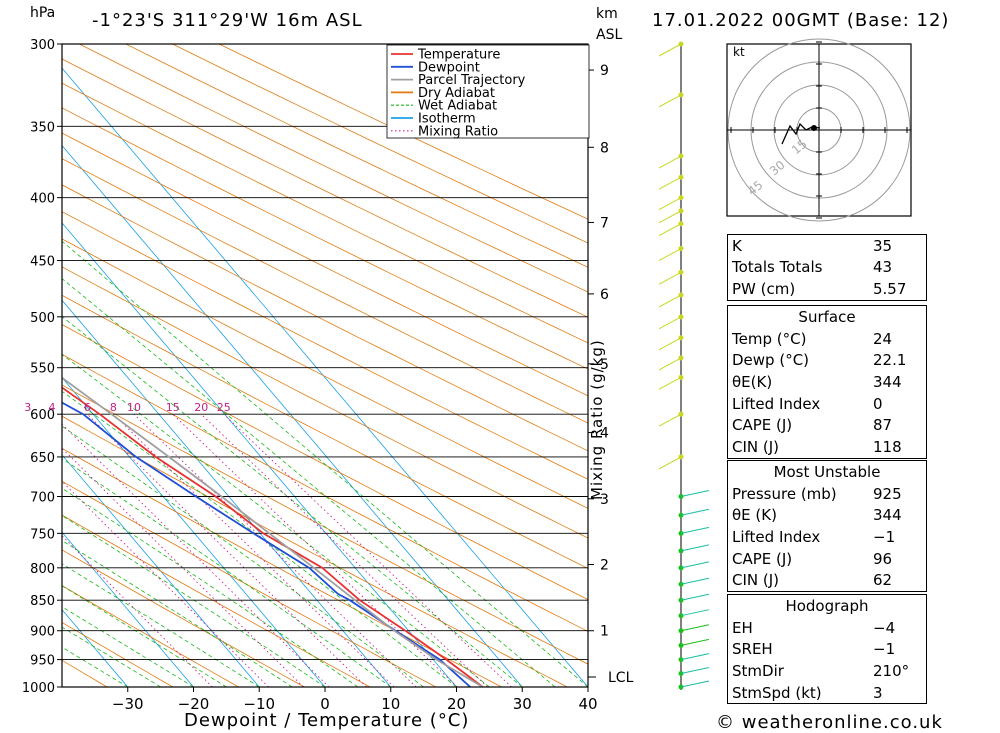 Image resolution: width=1000 pixels, height=733 pixels. What do you see at coordinates (827, 693) in the screenshot?
I see `table-row: StmSpd (kt) 3` at bounding box center [827, 693].